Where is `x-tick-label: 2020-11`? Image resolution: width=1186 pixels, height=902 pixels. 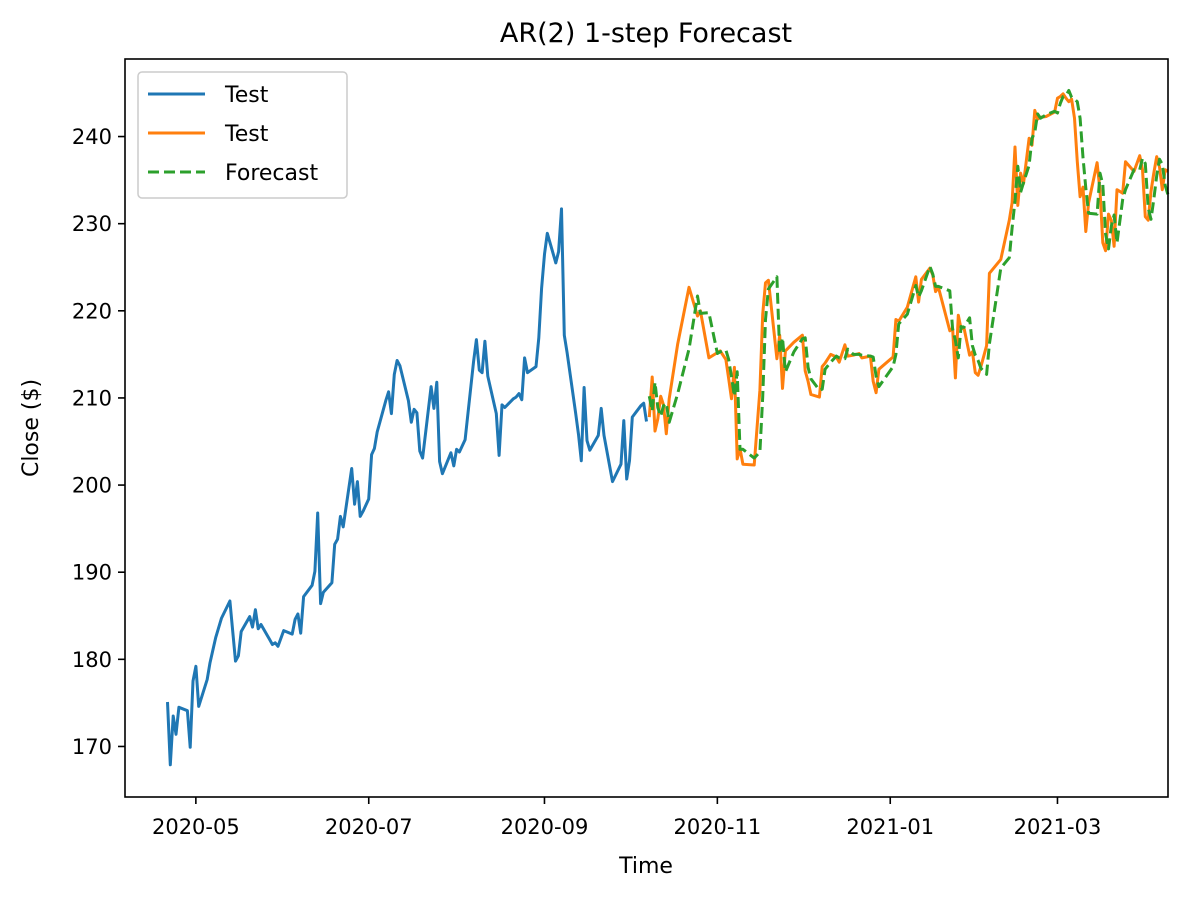 x-tick-label: 2020-11 is located at coordinates (717, 827).